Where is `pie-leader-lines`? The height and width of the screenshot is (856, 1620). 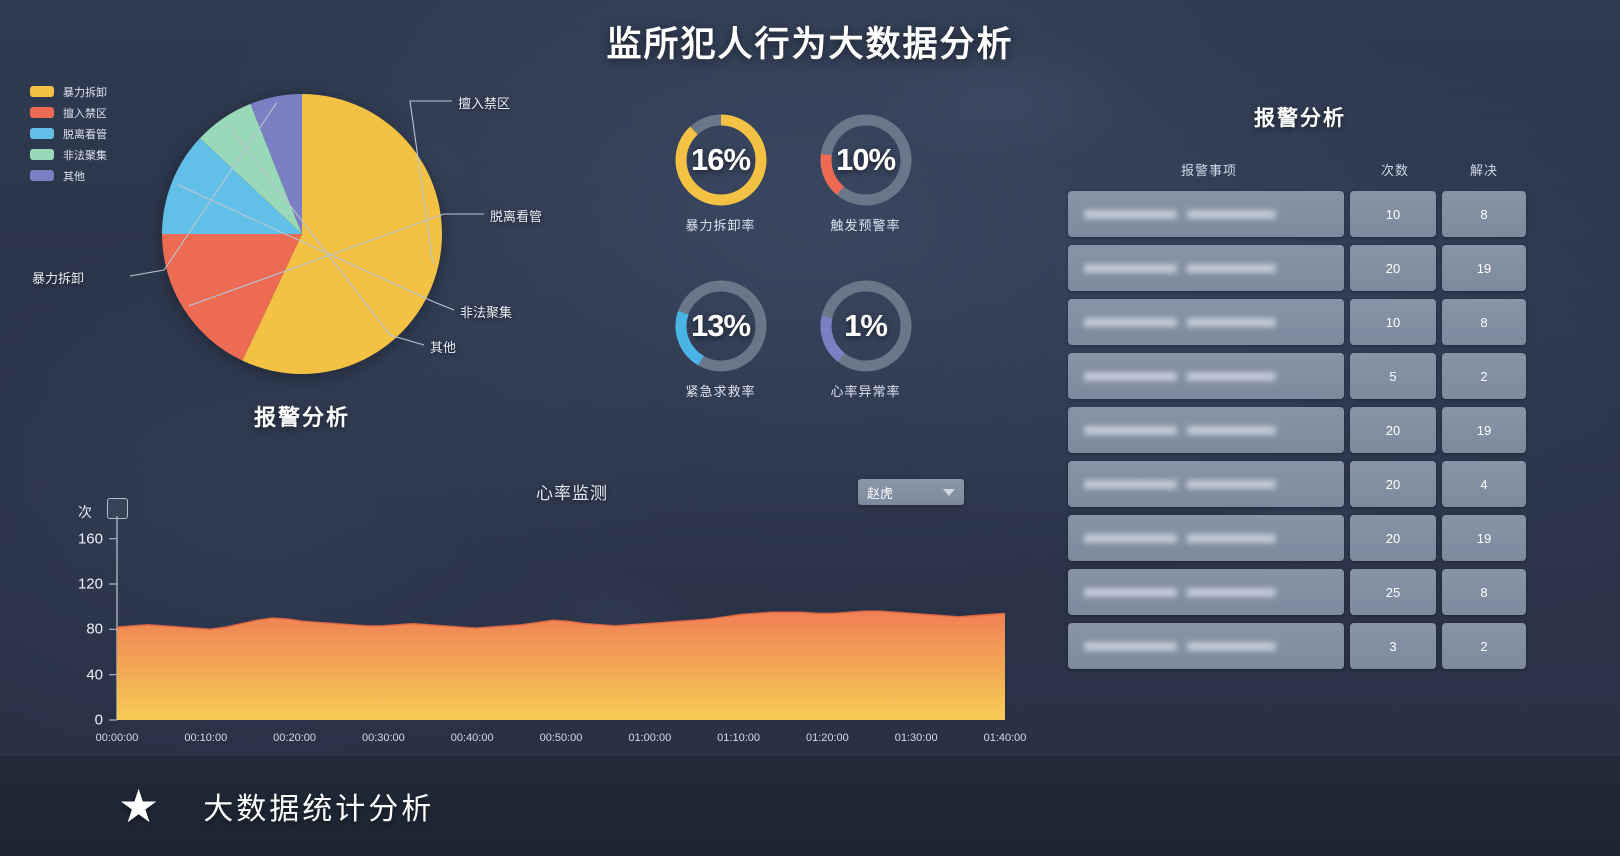
pie-leader-lines is located at coordinates (306, 223).